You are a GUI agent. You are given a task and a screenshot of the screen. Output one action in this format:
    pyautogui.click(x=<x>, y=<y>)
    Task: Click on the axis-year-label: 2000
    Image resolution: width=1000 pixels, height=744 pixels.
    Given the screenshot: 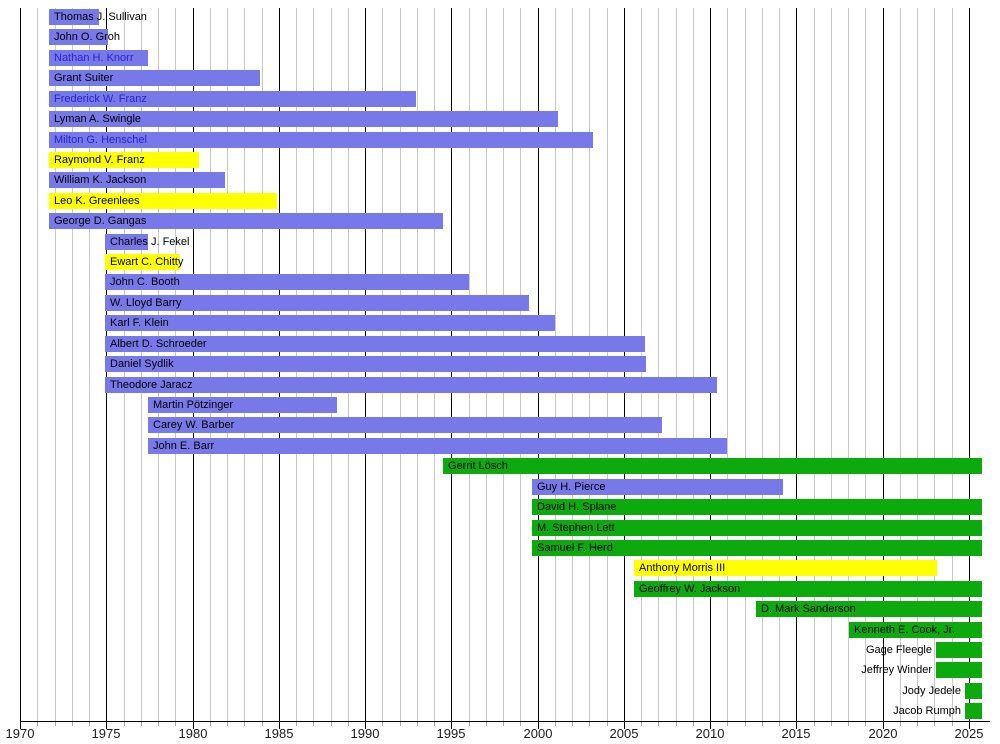 What is the action you would take?
    pyautogui.click(x=538, y=733)
    